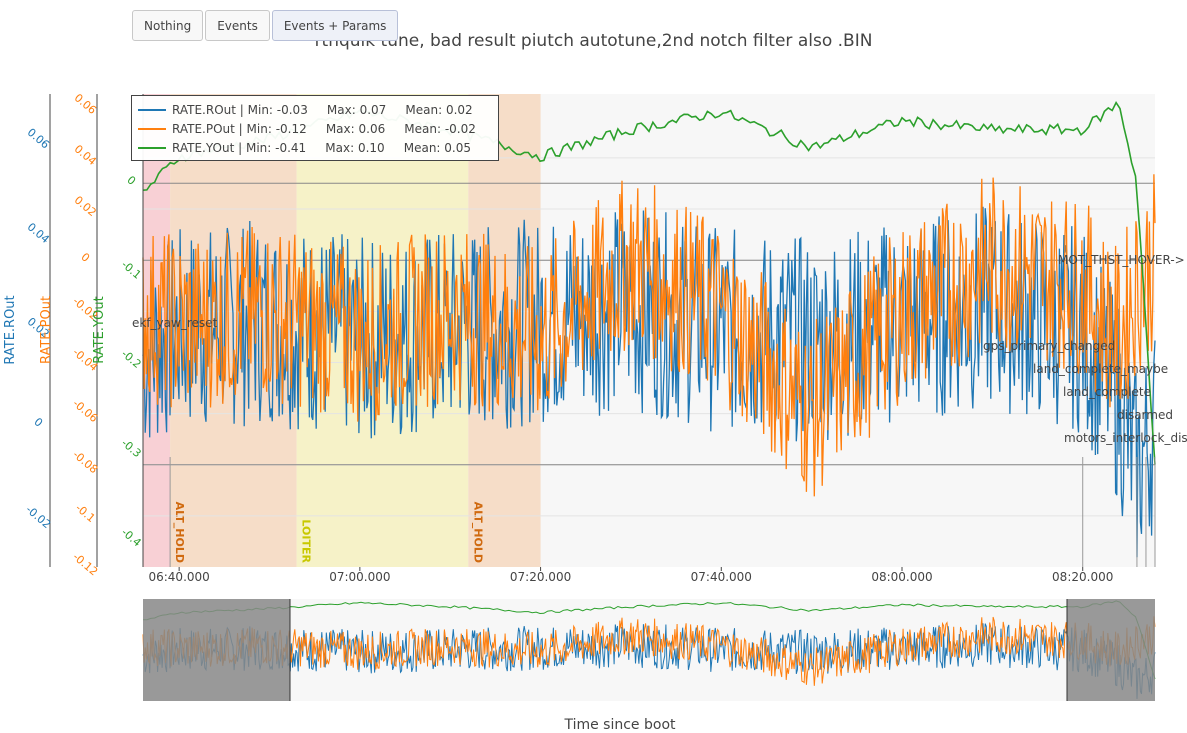  I want to click on legend-mean: -0.02, so click(460, 128).